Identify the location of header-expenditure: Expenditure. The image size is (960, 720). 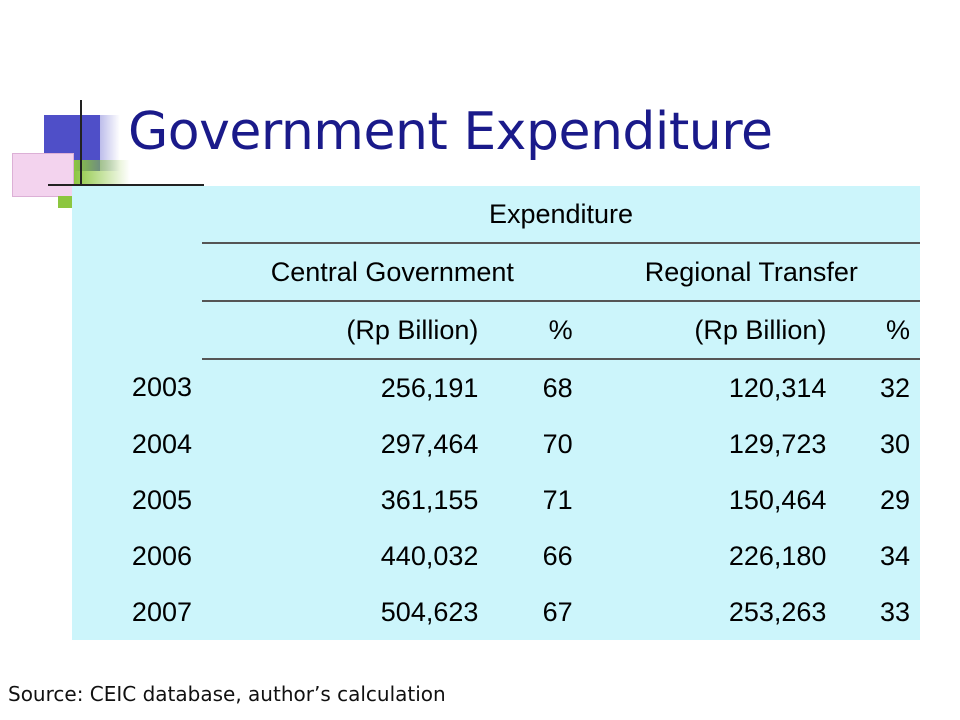
(561, 215).